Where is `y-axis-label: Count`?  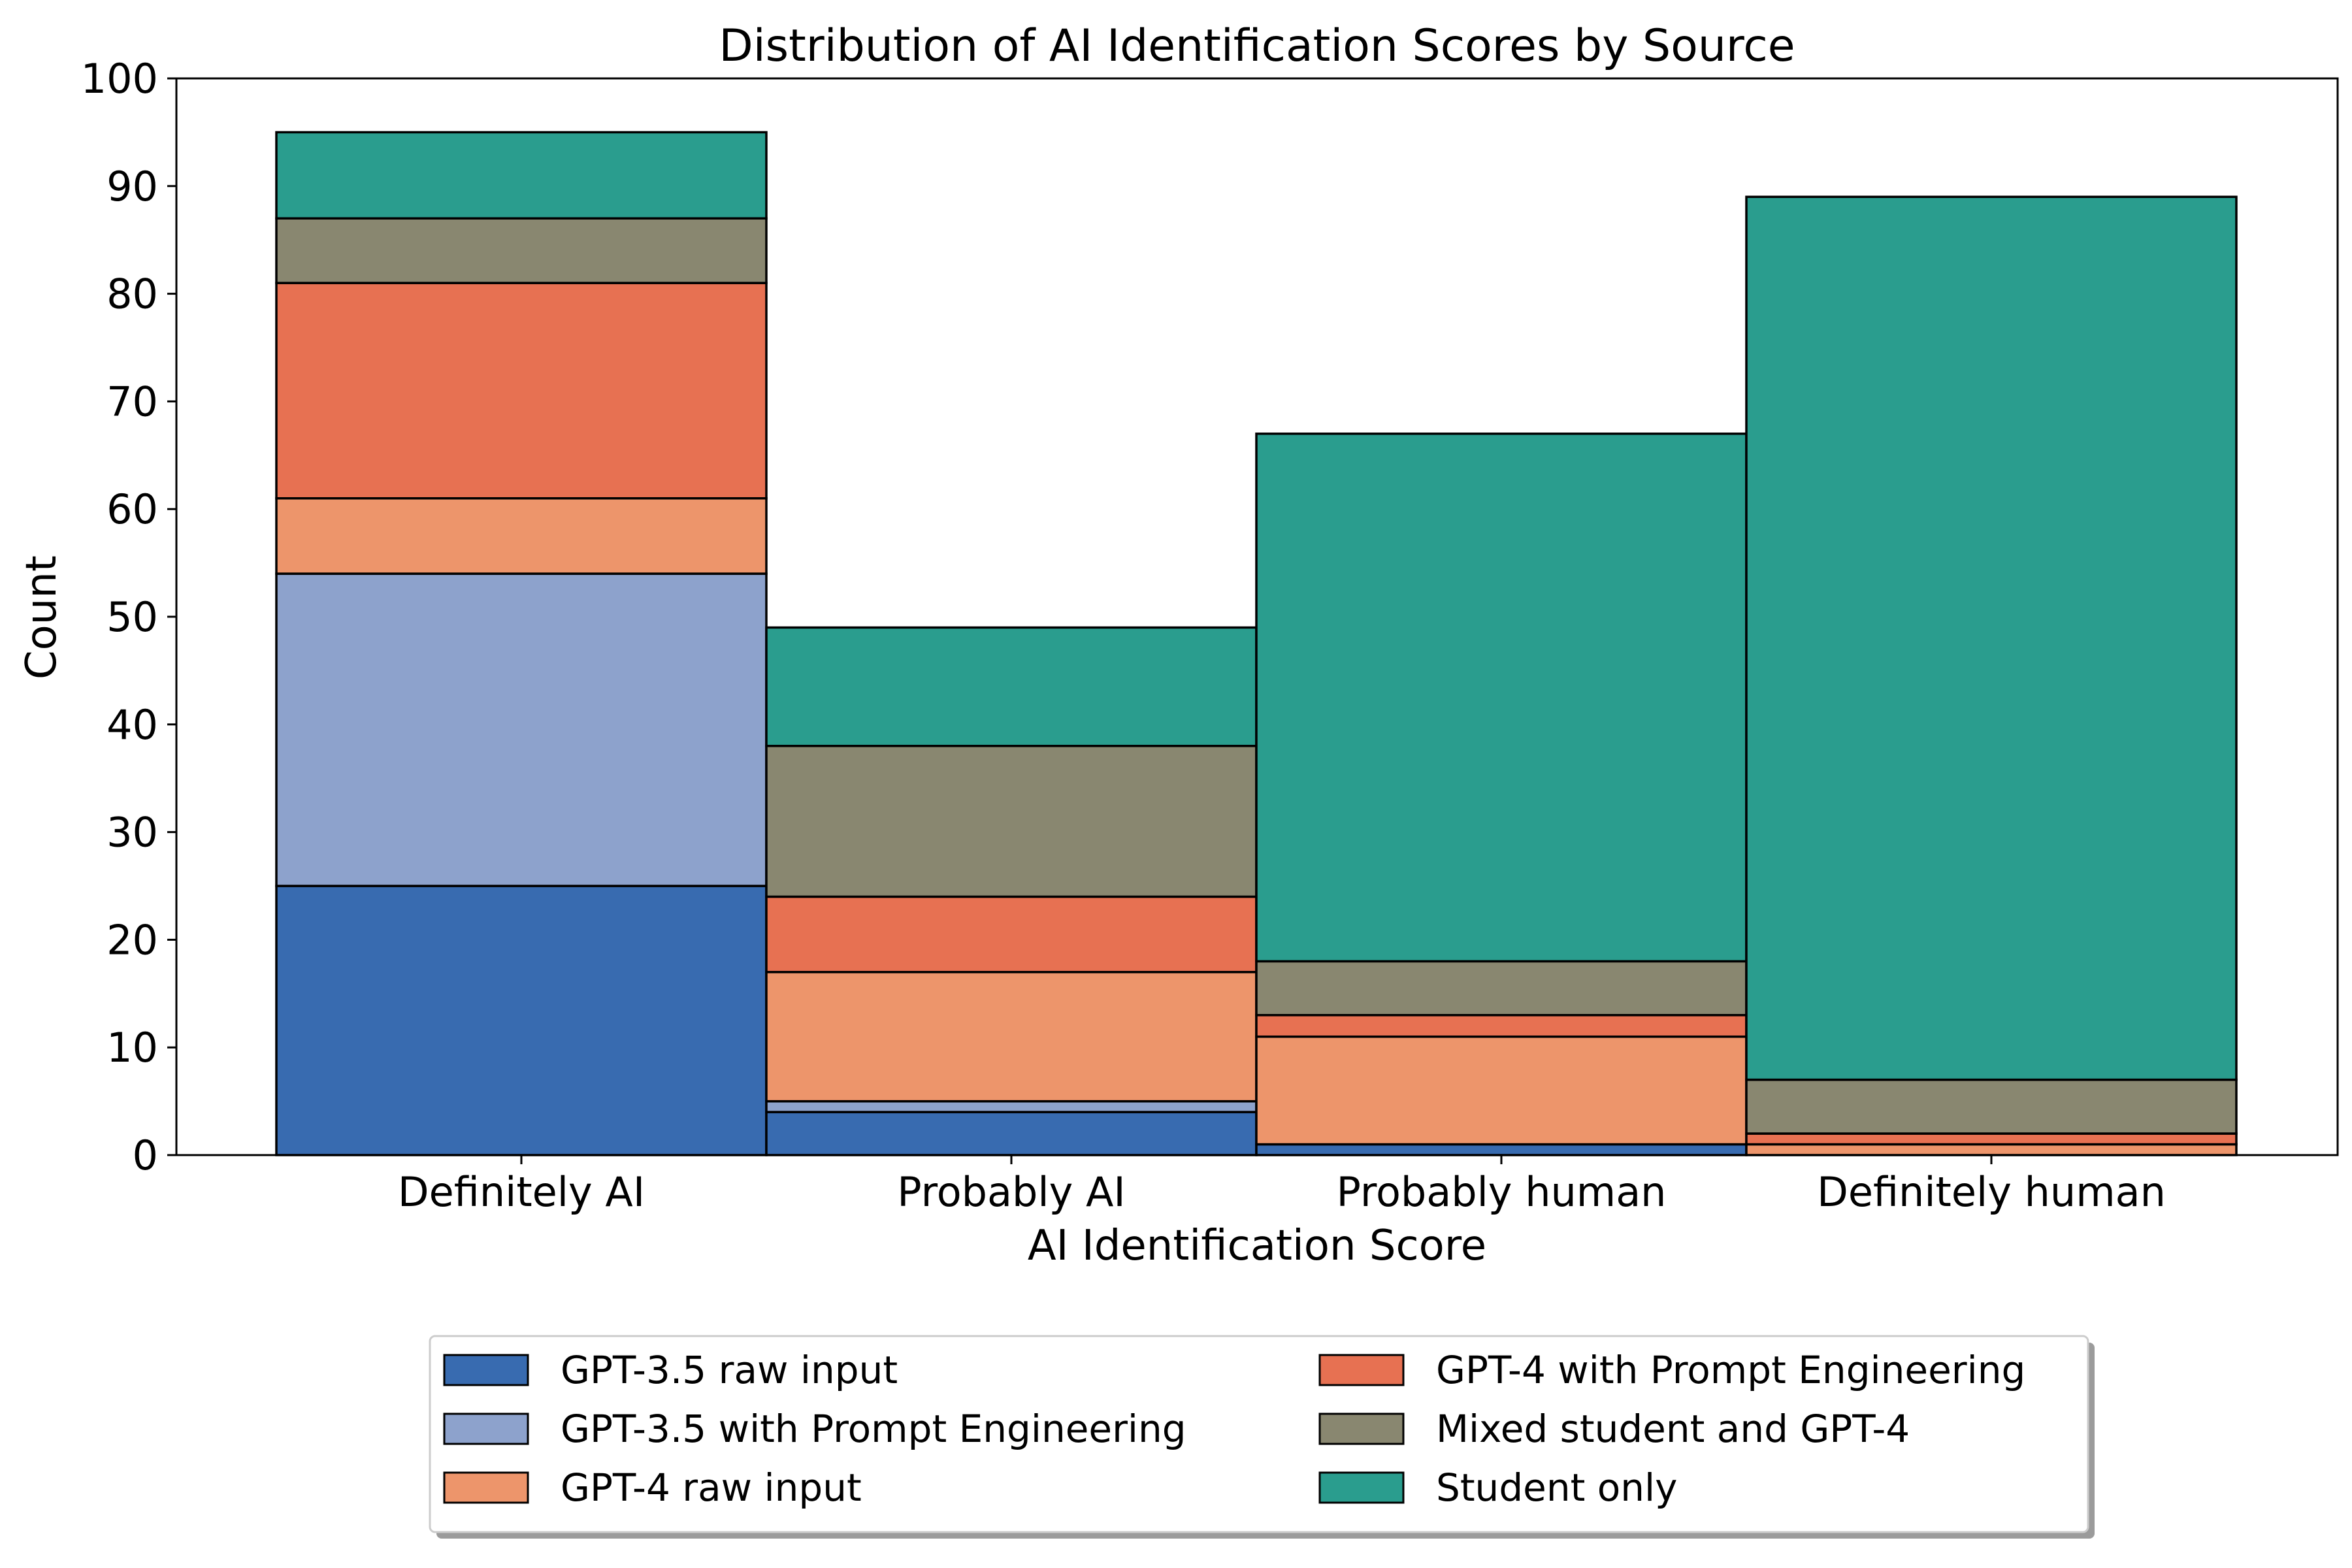 y-axis-label: Count is located at coordinates (42, 617).